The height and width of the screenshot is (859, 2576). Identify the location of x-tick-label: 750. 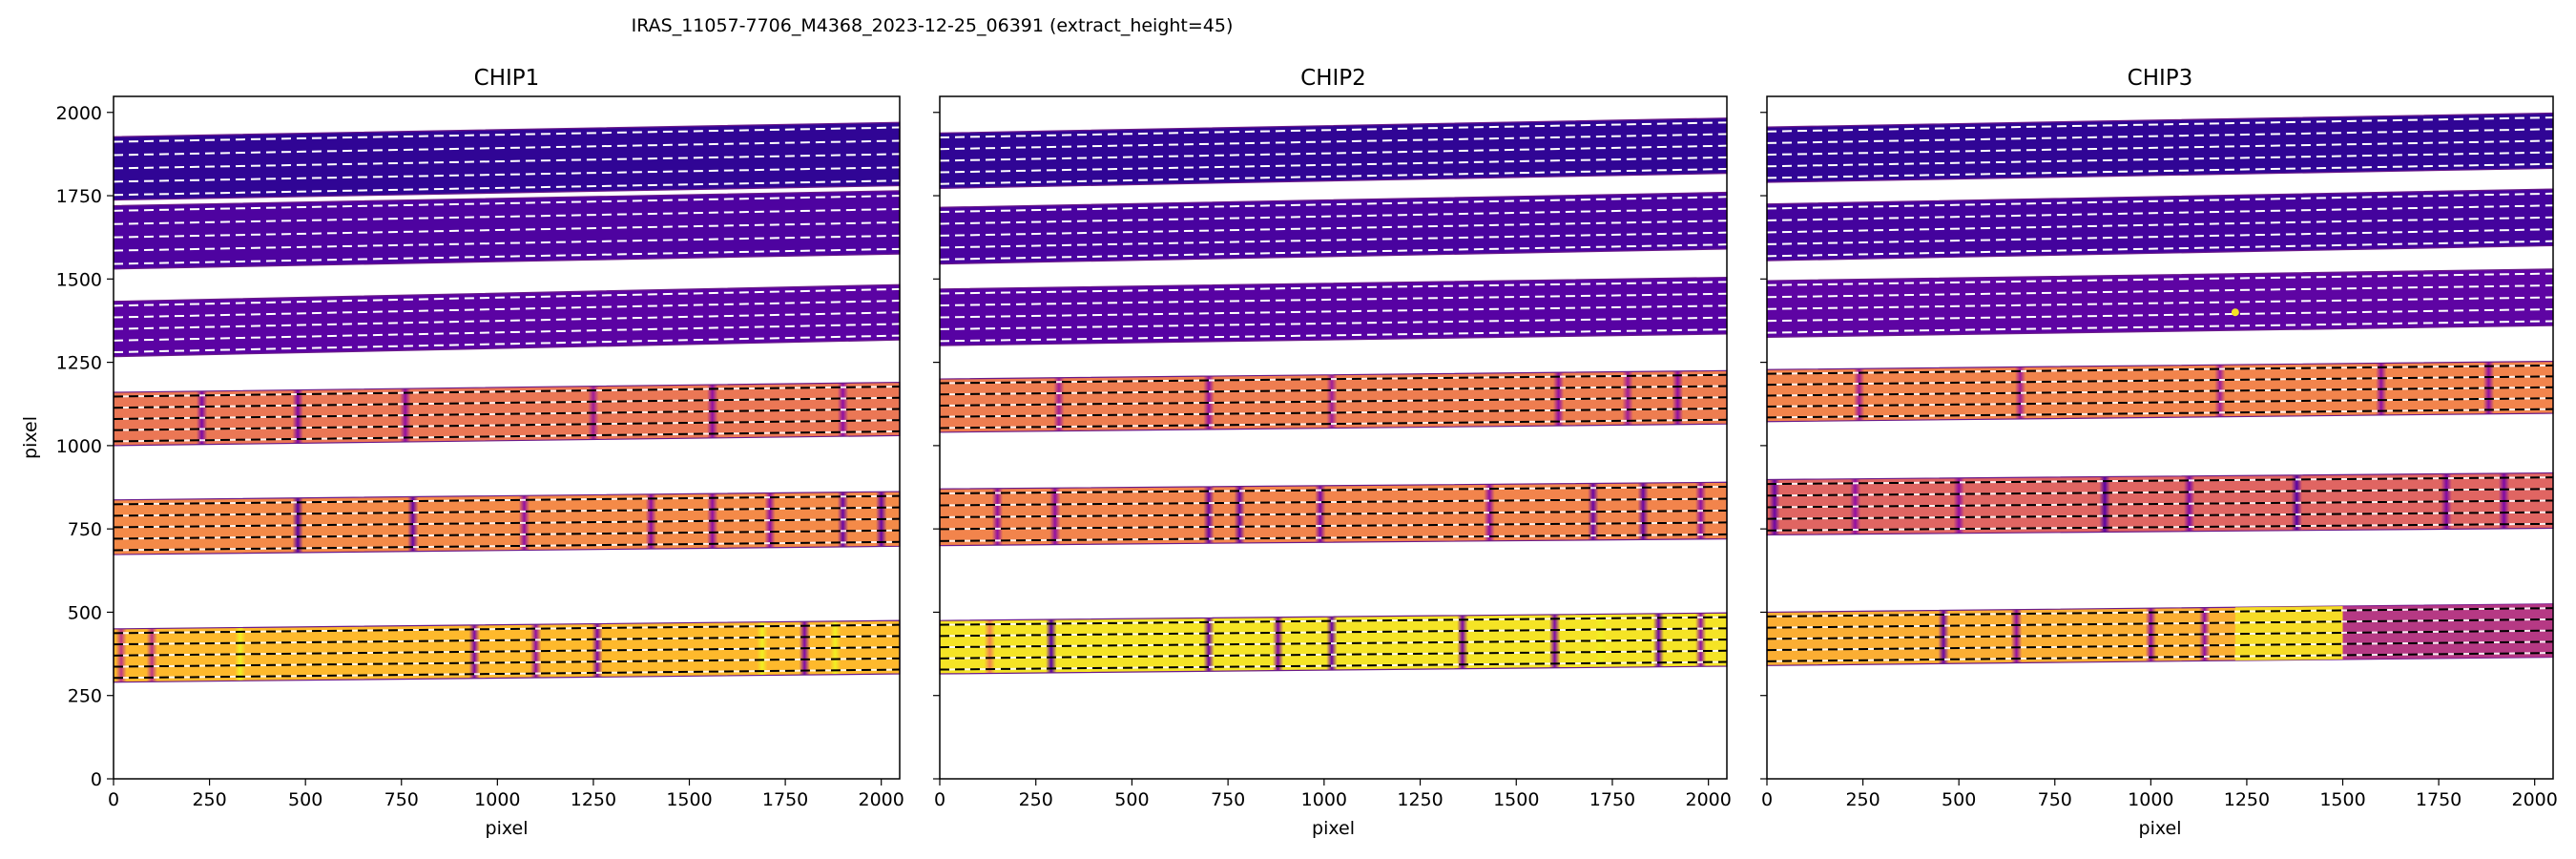
(1228, 799).